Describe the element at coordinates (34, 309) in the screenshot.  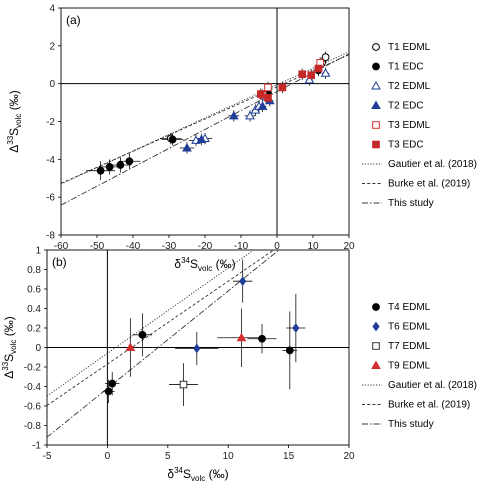
I see `y-tick-label: 0.4` at that location.